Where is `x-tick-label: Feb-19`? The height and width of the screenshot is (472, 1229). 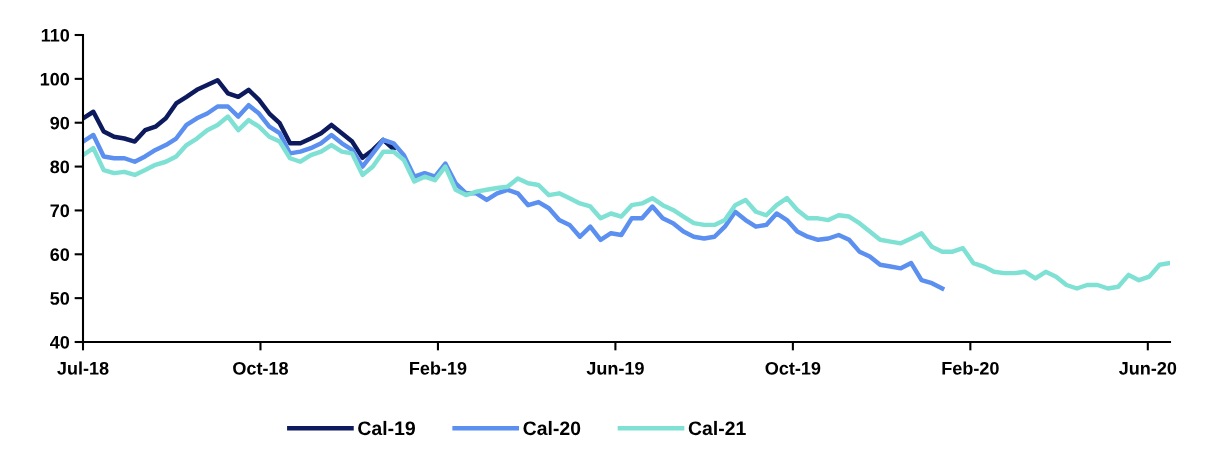
x-tick-label: Feb-19 is located at coordinates (438, 368).